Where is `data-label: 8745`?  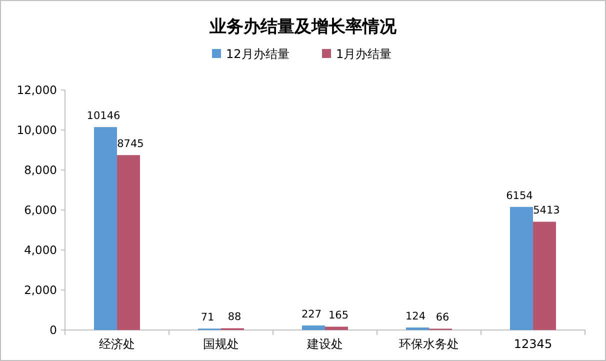 data-label: 8745 is located at coordinates (130, 144).